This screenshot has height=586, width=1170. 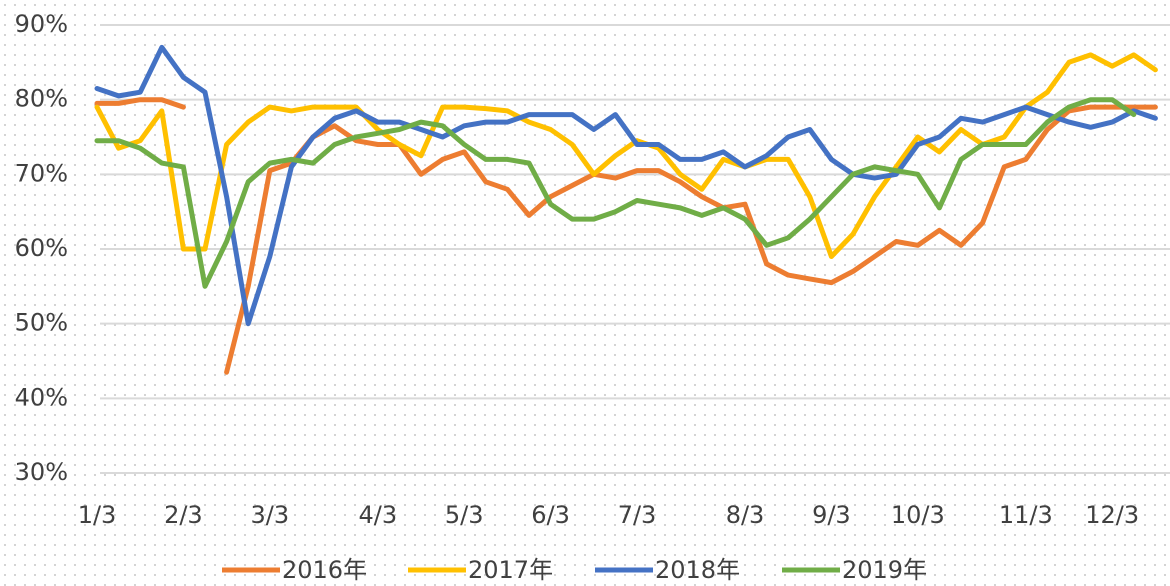 What do you see at coordinates (41, 24) in the screenshot?
I see `y-tick-label: 90%` at bounding box center [41, 24].